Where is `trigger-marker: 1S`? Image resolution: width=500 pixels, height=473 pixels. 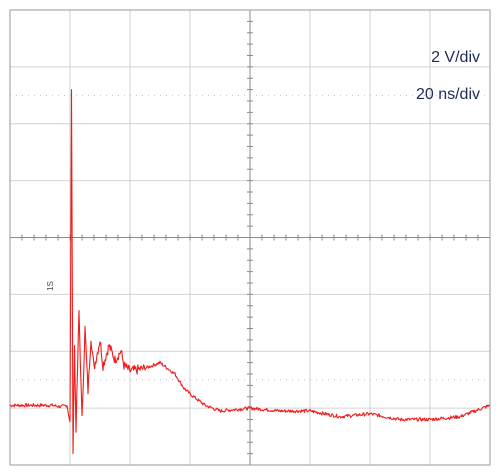
trigger-marker: 1S is located at coordinates (50, 286).